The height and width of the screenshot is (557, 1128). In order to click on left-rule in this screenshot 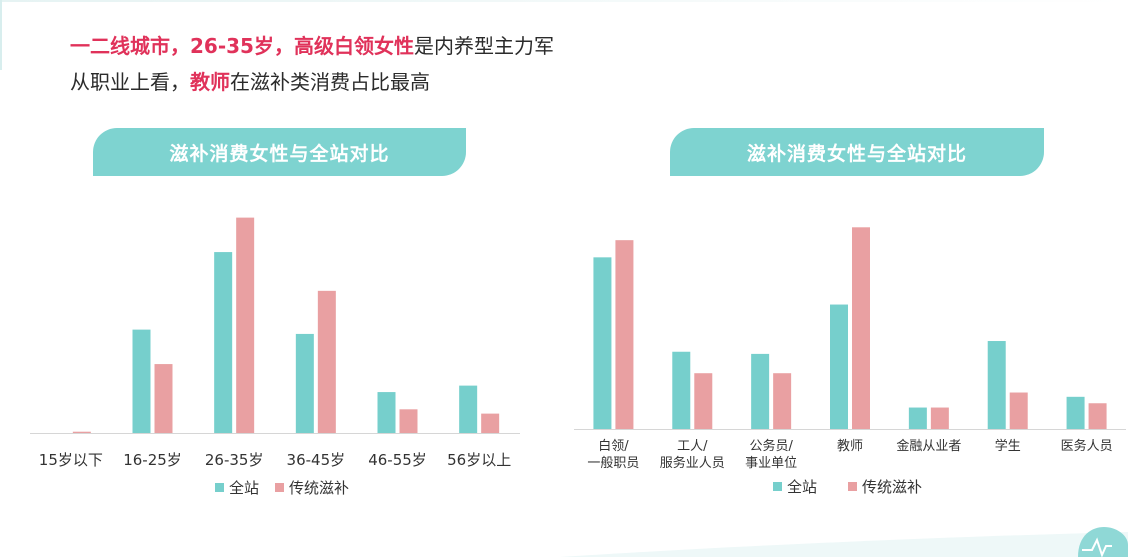, I will do `click(1, 35)`.